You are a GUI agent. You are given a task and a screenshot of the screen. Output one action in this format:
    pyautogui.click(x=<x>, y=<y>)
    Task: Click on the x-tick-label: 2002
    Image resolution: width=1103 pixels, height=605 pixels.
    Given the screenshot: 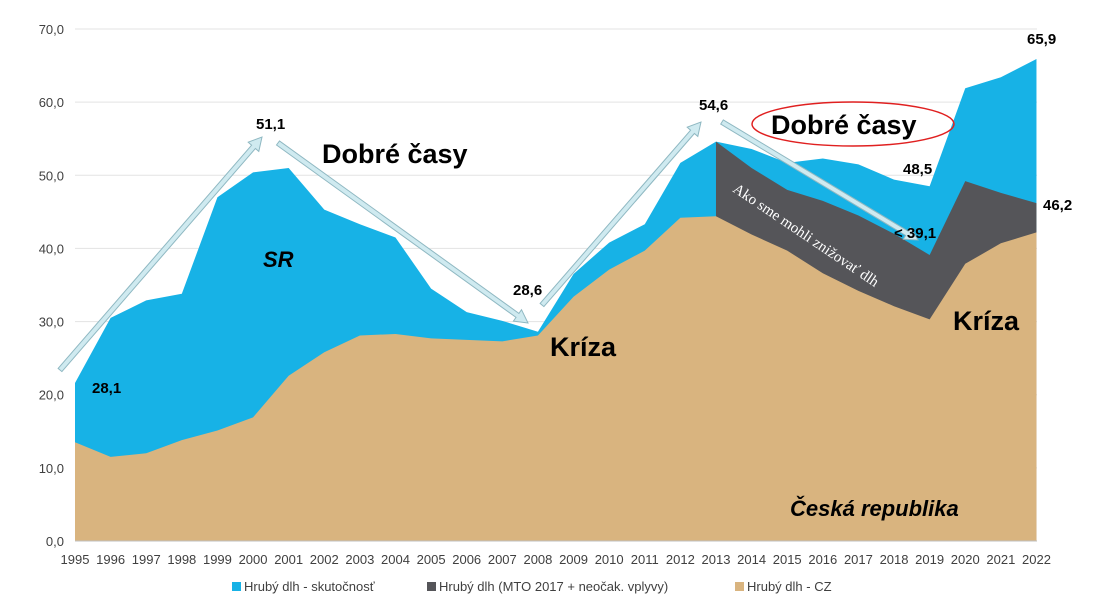 What is the action you would take?
    pyautogui.click(x=324, y=559)
    